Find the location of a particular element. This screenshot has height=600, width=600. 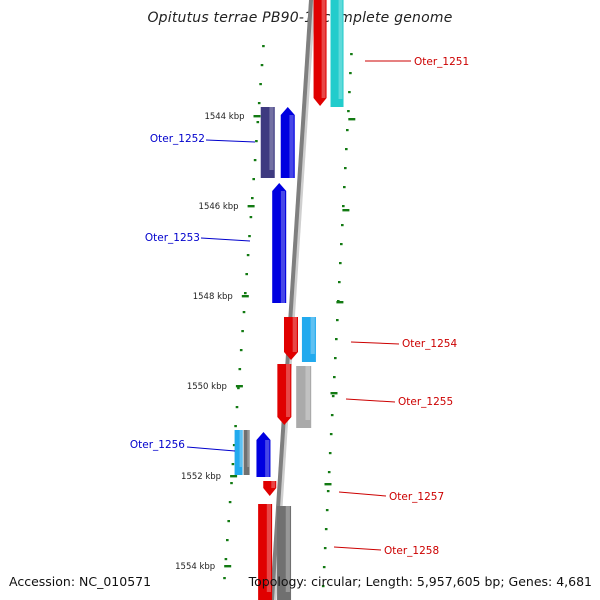

scale-label: 1550 kbp is located at coordinates (207, 387).